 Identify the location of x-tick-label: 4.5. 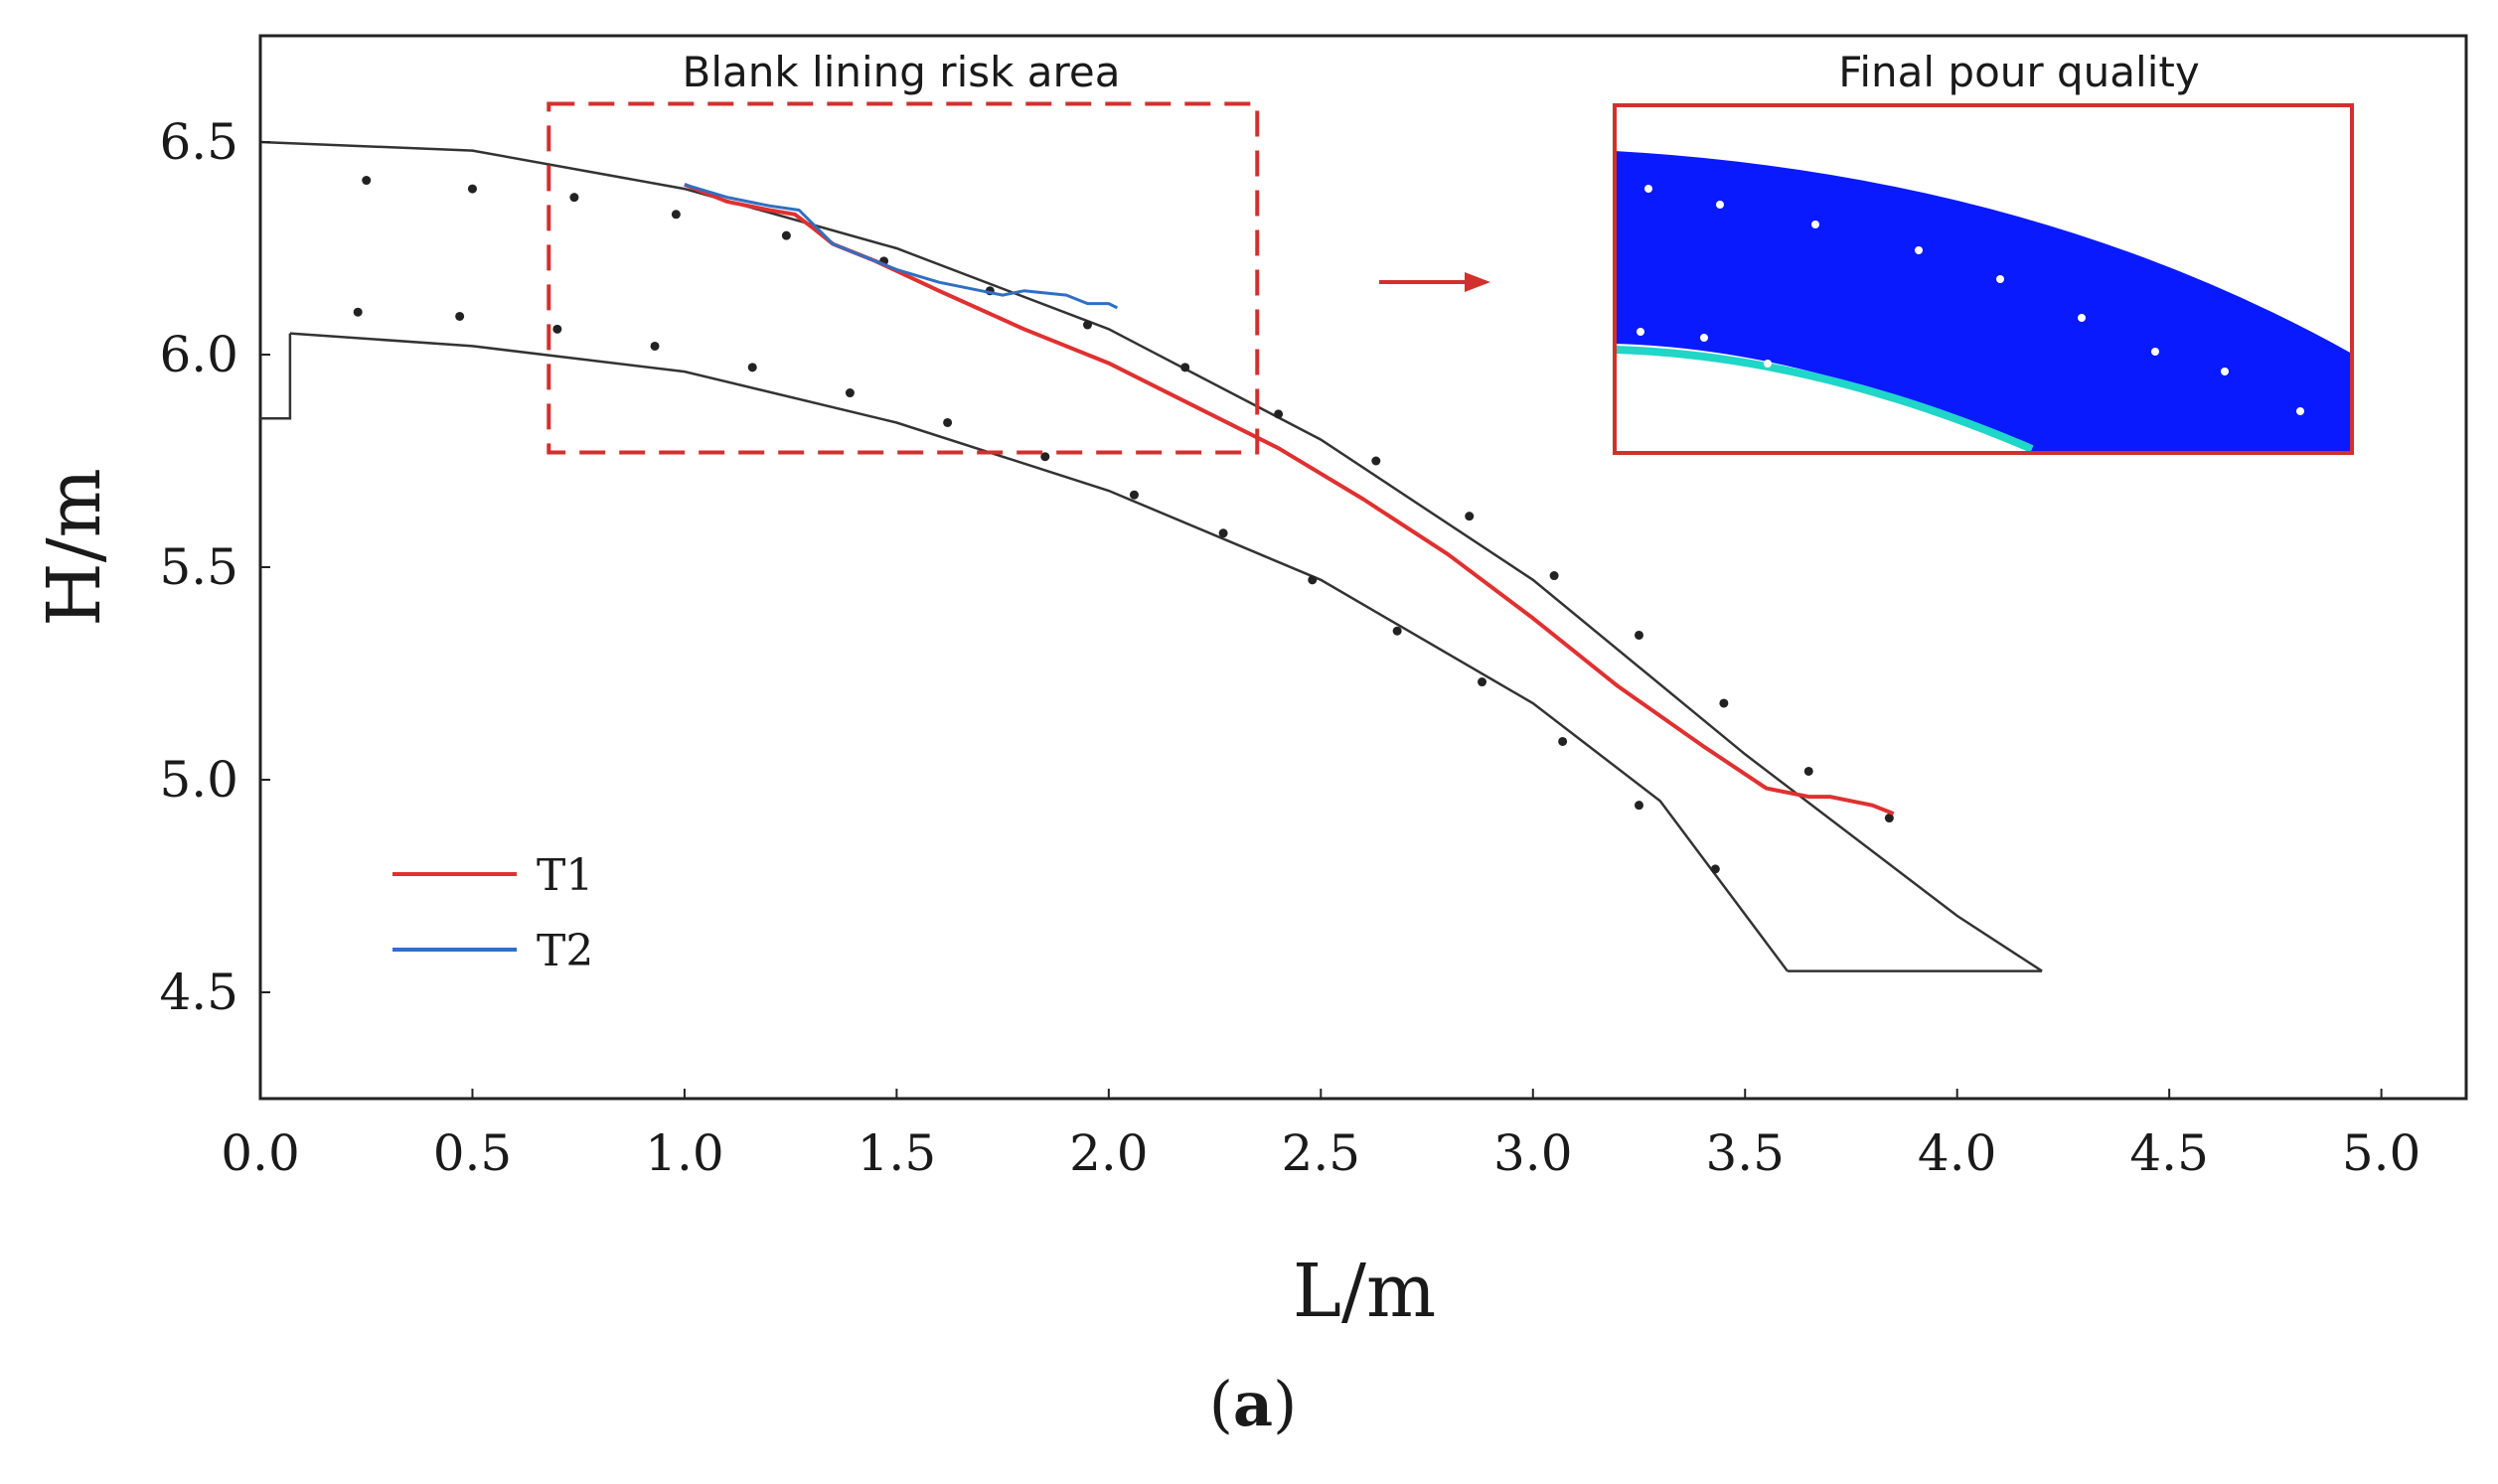
(2169, 1153).